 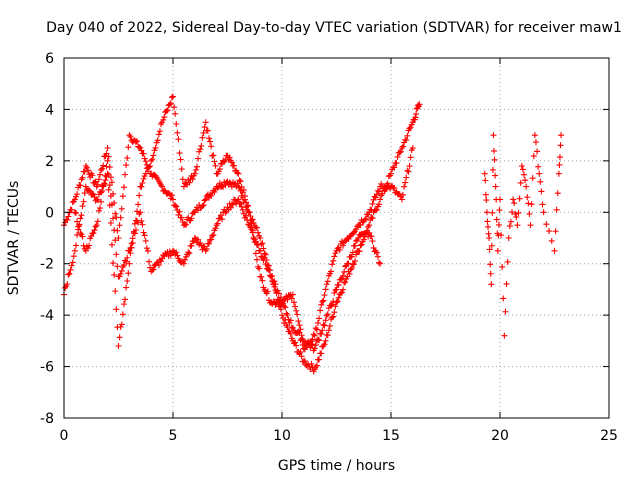 I want to click on x-axis-label: GPS time / hours, so click(x=336, y=466).